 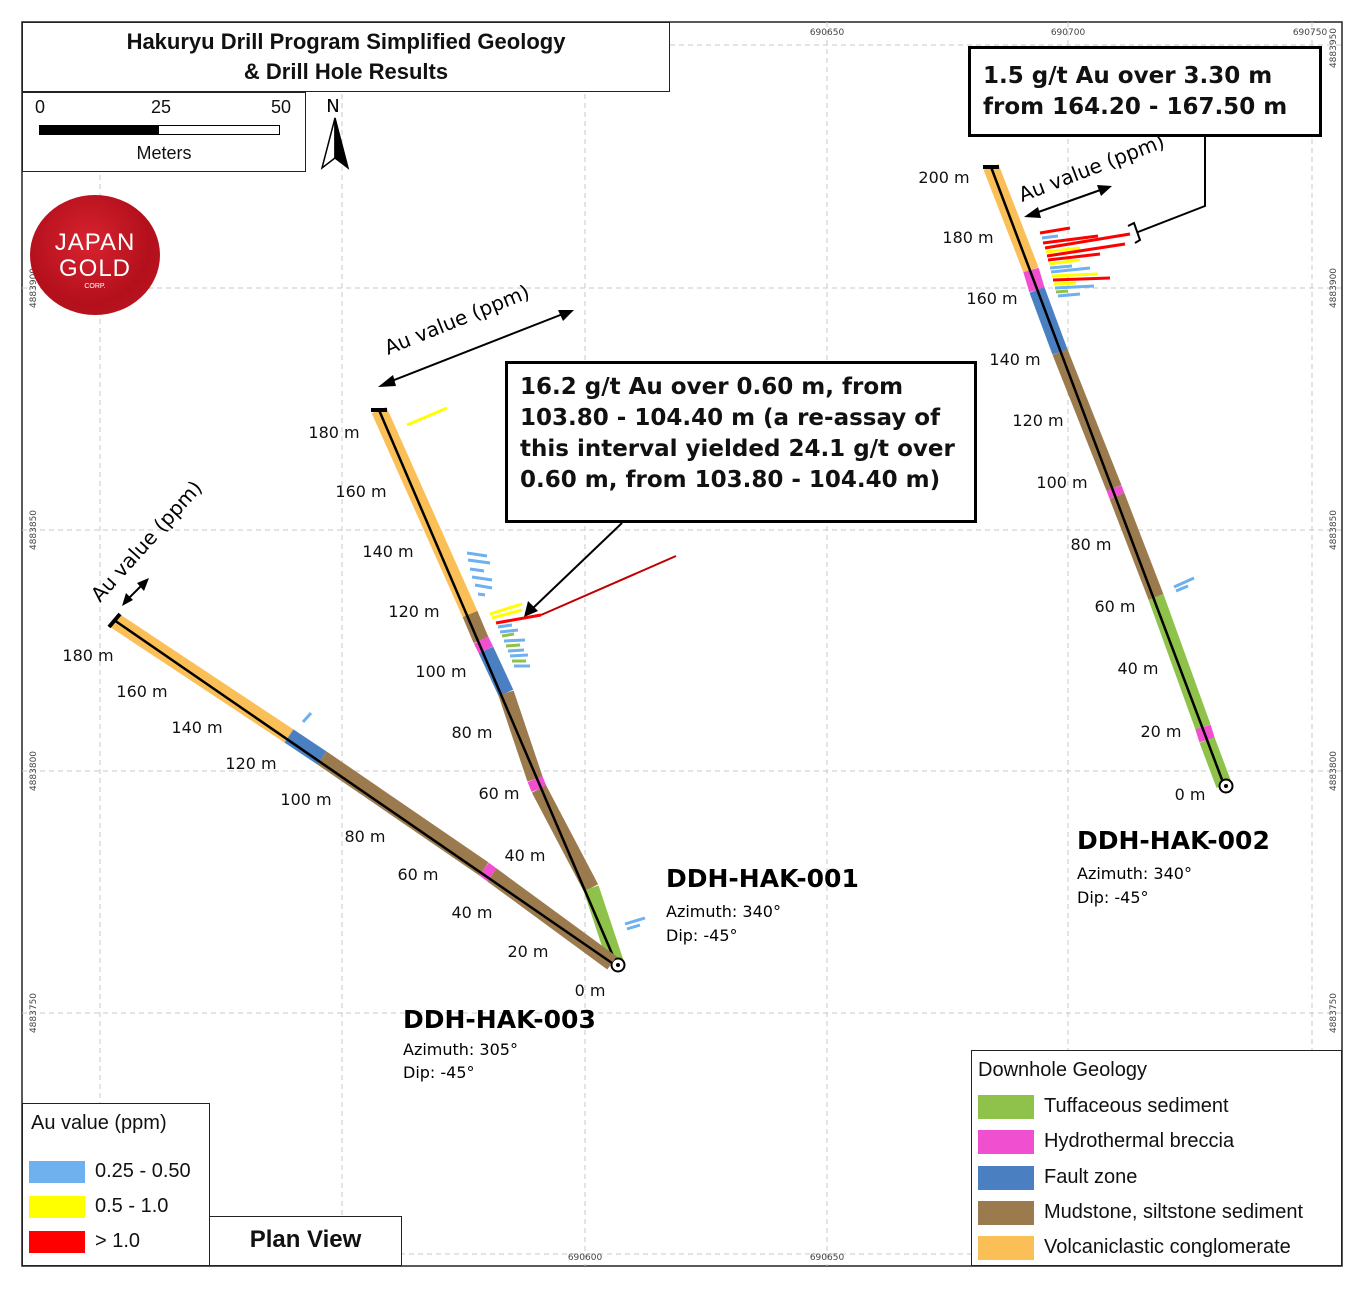 I want to click on scale-tick-0: 0, so click(x=40, y=107).